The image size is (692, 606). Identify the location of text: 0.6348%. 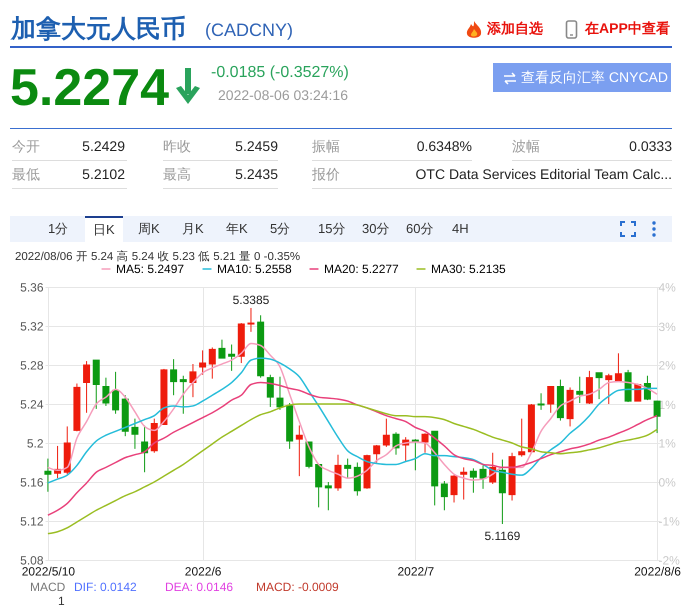
(444, 146).